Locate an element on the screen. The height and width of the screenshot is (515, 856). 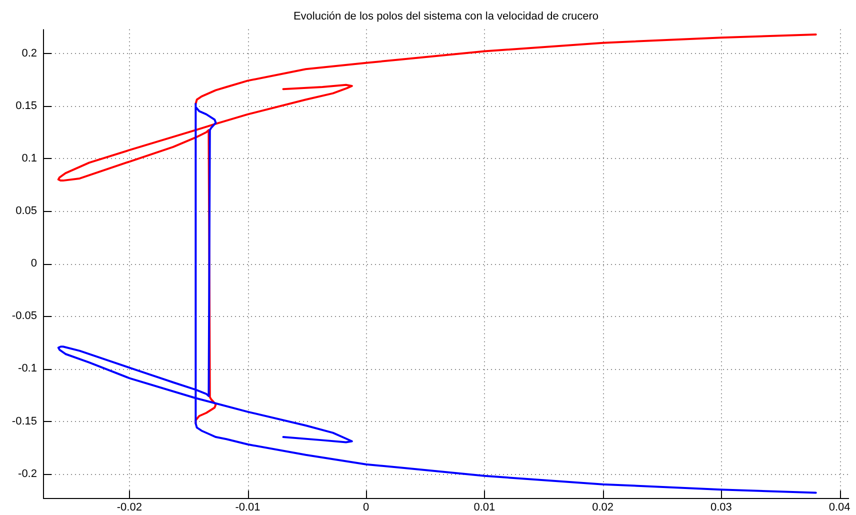
x-tick-label: 0 is located at coordinates (366, 508).